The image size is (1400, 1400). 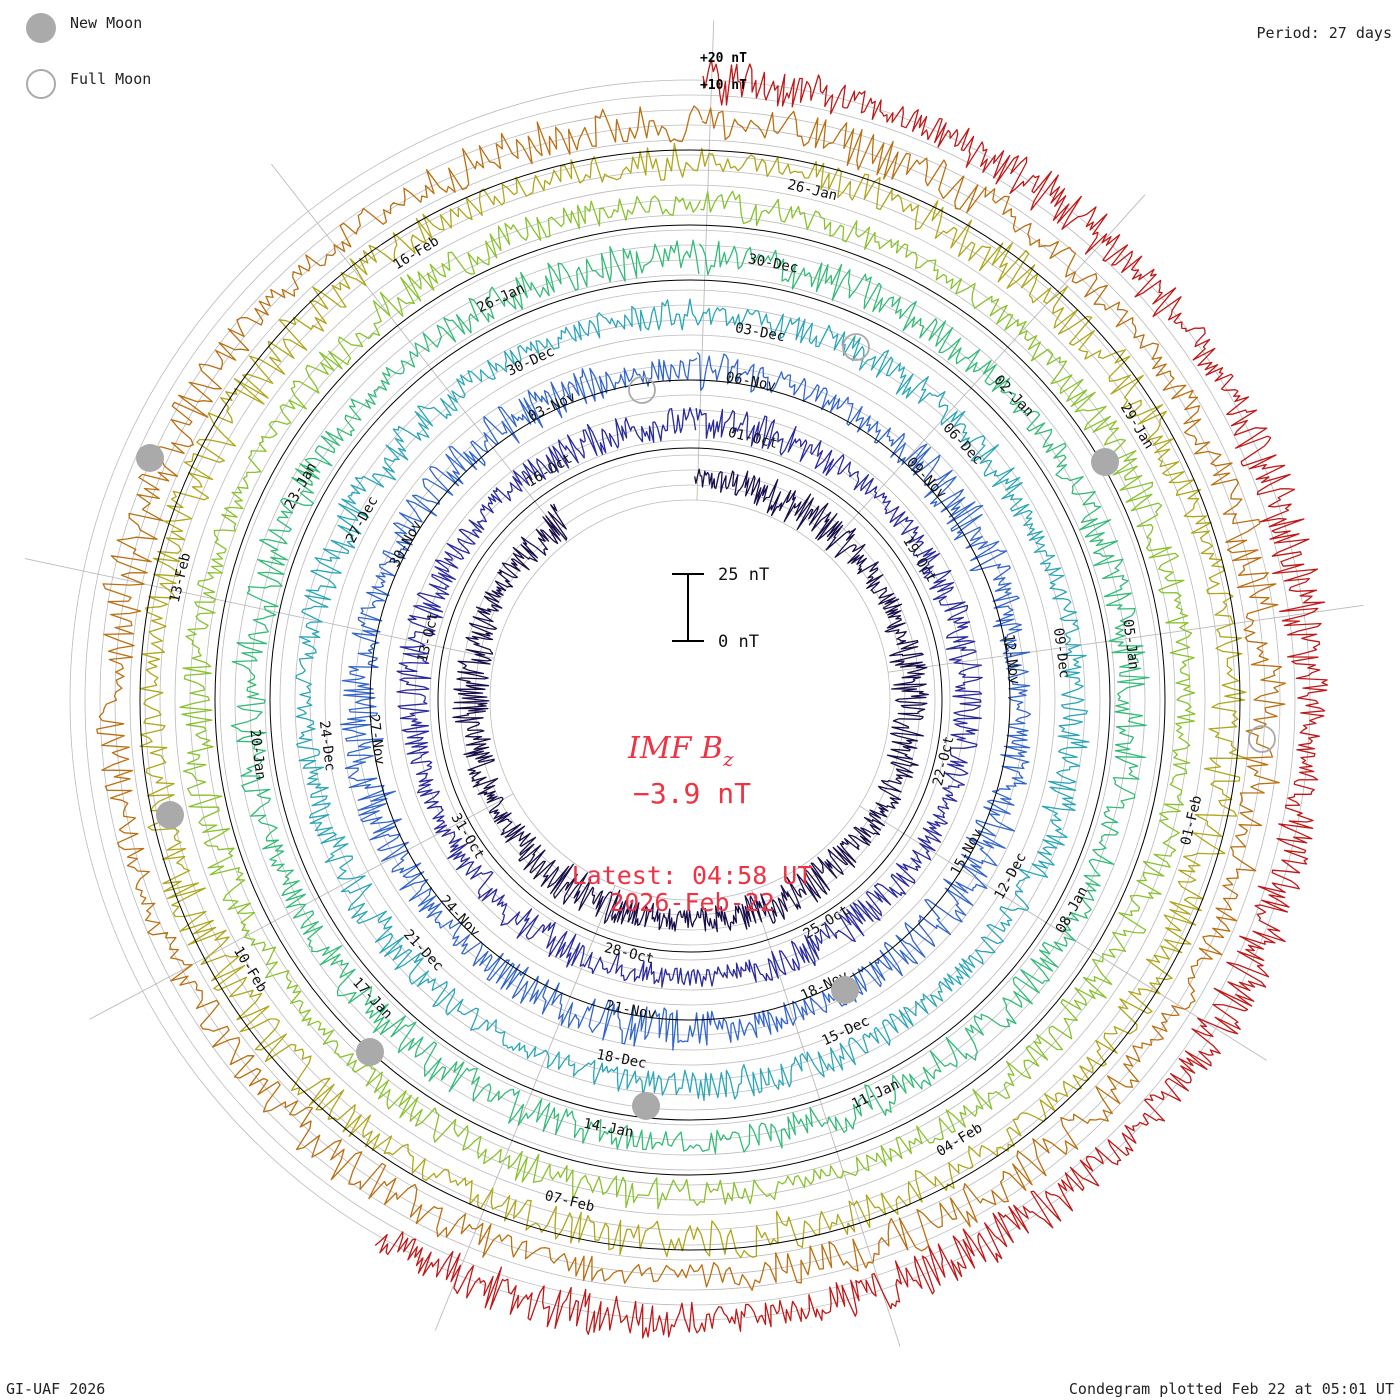 What do you see at coordinates (1011, 876) in the screenshot?
I see `date-label: 12-Dec` at bounding box center [1011, 876].